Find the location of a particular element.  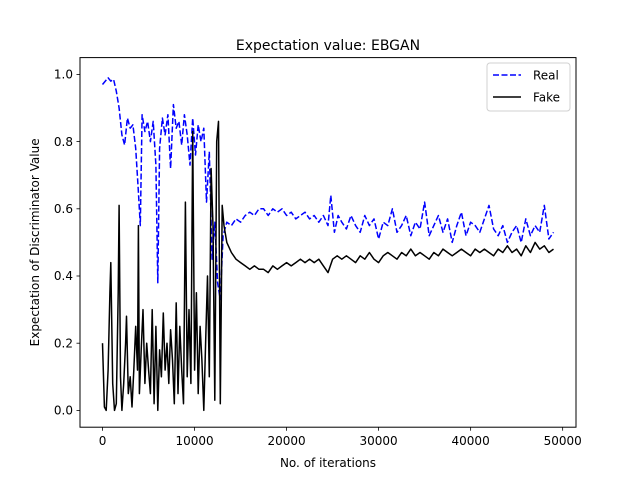

x-tick-label: 50000 is located at coordinates (563, 441).